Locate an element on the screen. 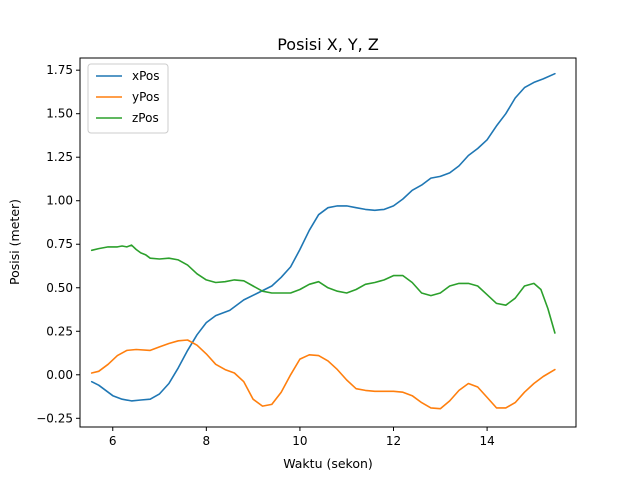 This screenshot has width=640, height=480. legend-label-xPos: xPos is located at coordinates (146, 76).